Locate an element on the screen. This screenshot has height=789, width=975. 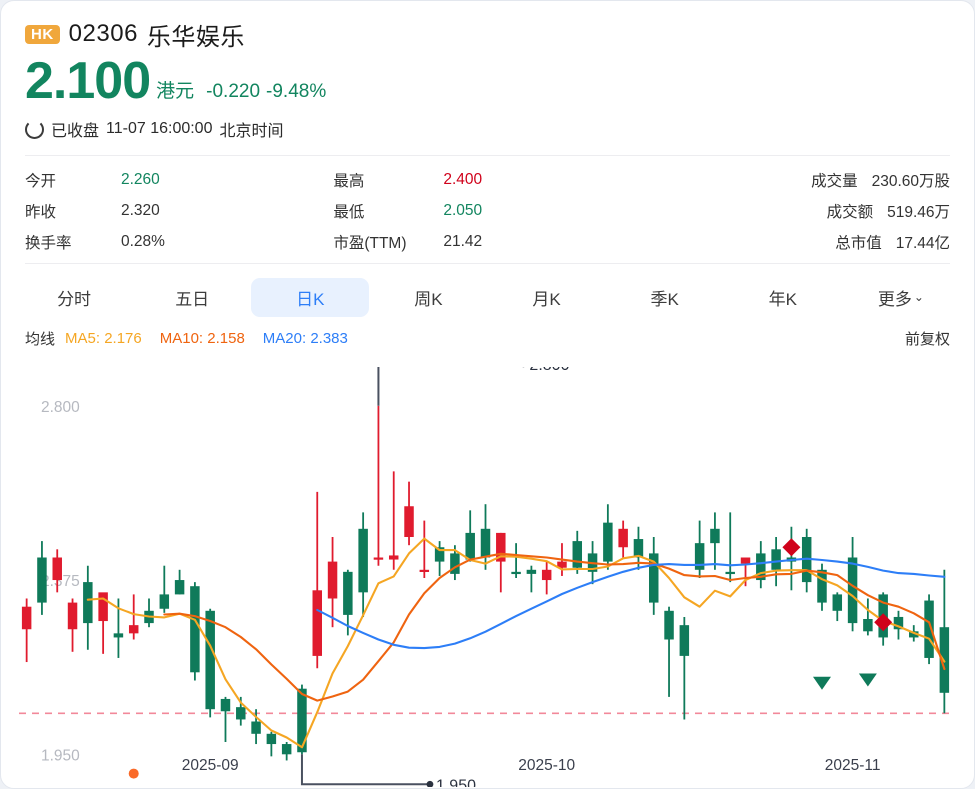
ma-legend-label: 均线 is located at coordinates (40, 339).